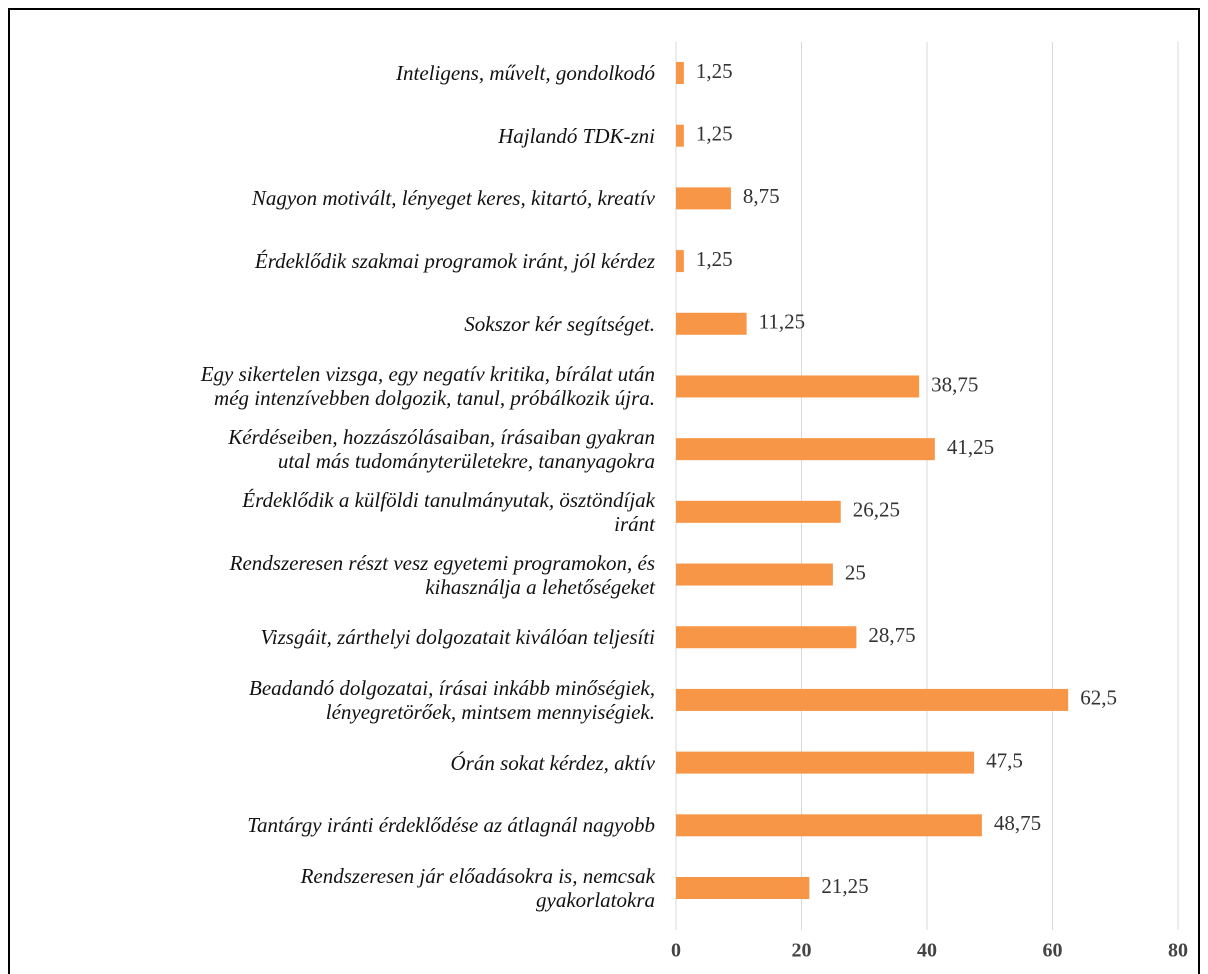  I want to click on value-label: 41,25, so click(970, 447).